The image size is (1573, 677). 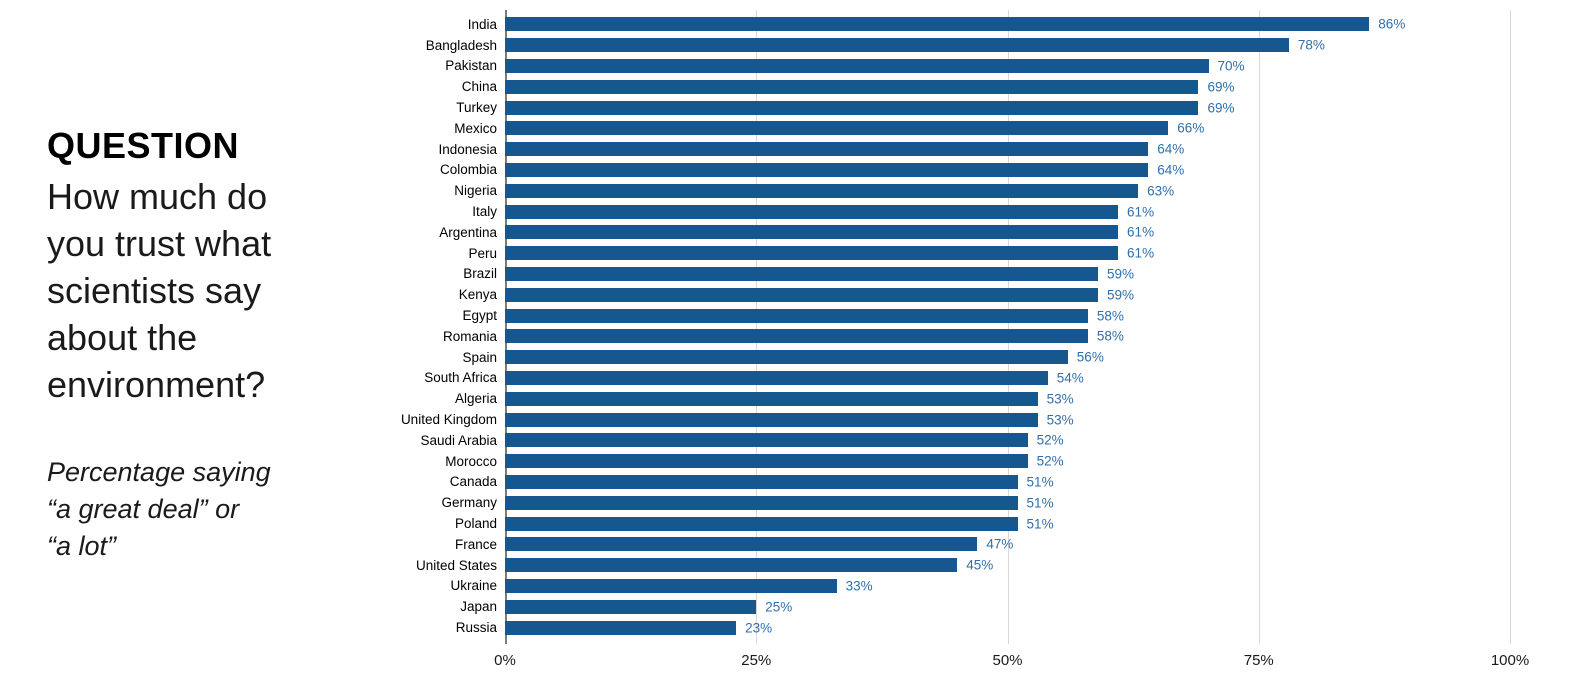 What do you see at coordinates (859, 586) in the screenshot?
I see `value-label: 33%` at bounding box center [859, 586].